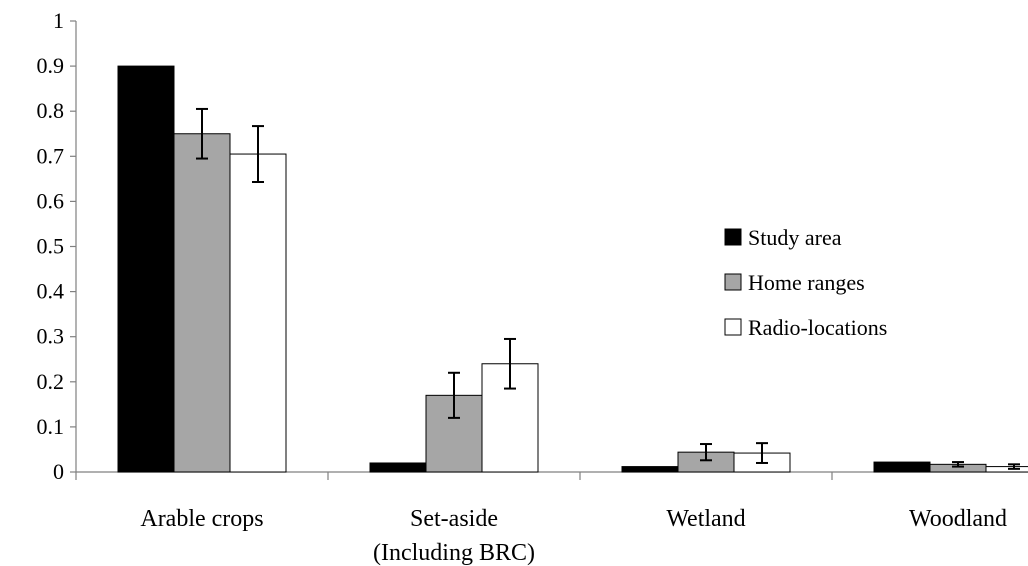  What do you see at coordinates (454, 553) in the screenshot?
I see `category-label: (Including BRC)` at bounding box center [454, 553].